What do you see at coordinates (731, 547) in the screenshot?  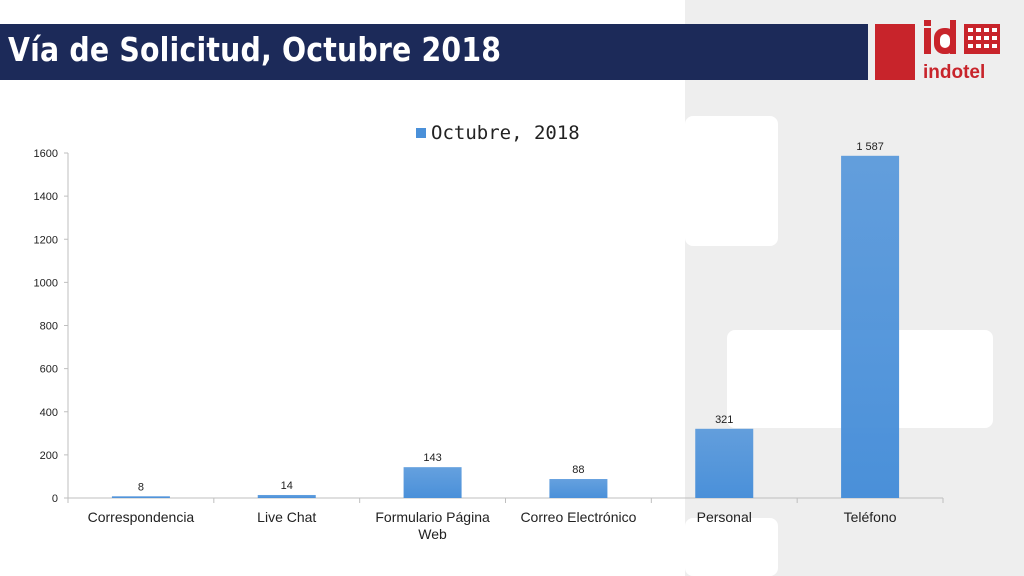 I see `background-card-bottom` at bounding box center [731, 547].